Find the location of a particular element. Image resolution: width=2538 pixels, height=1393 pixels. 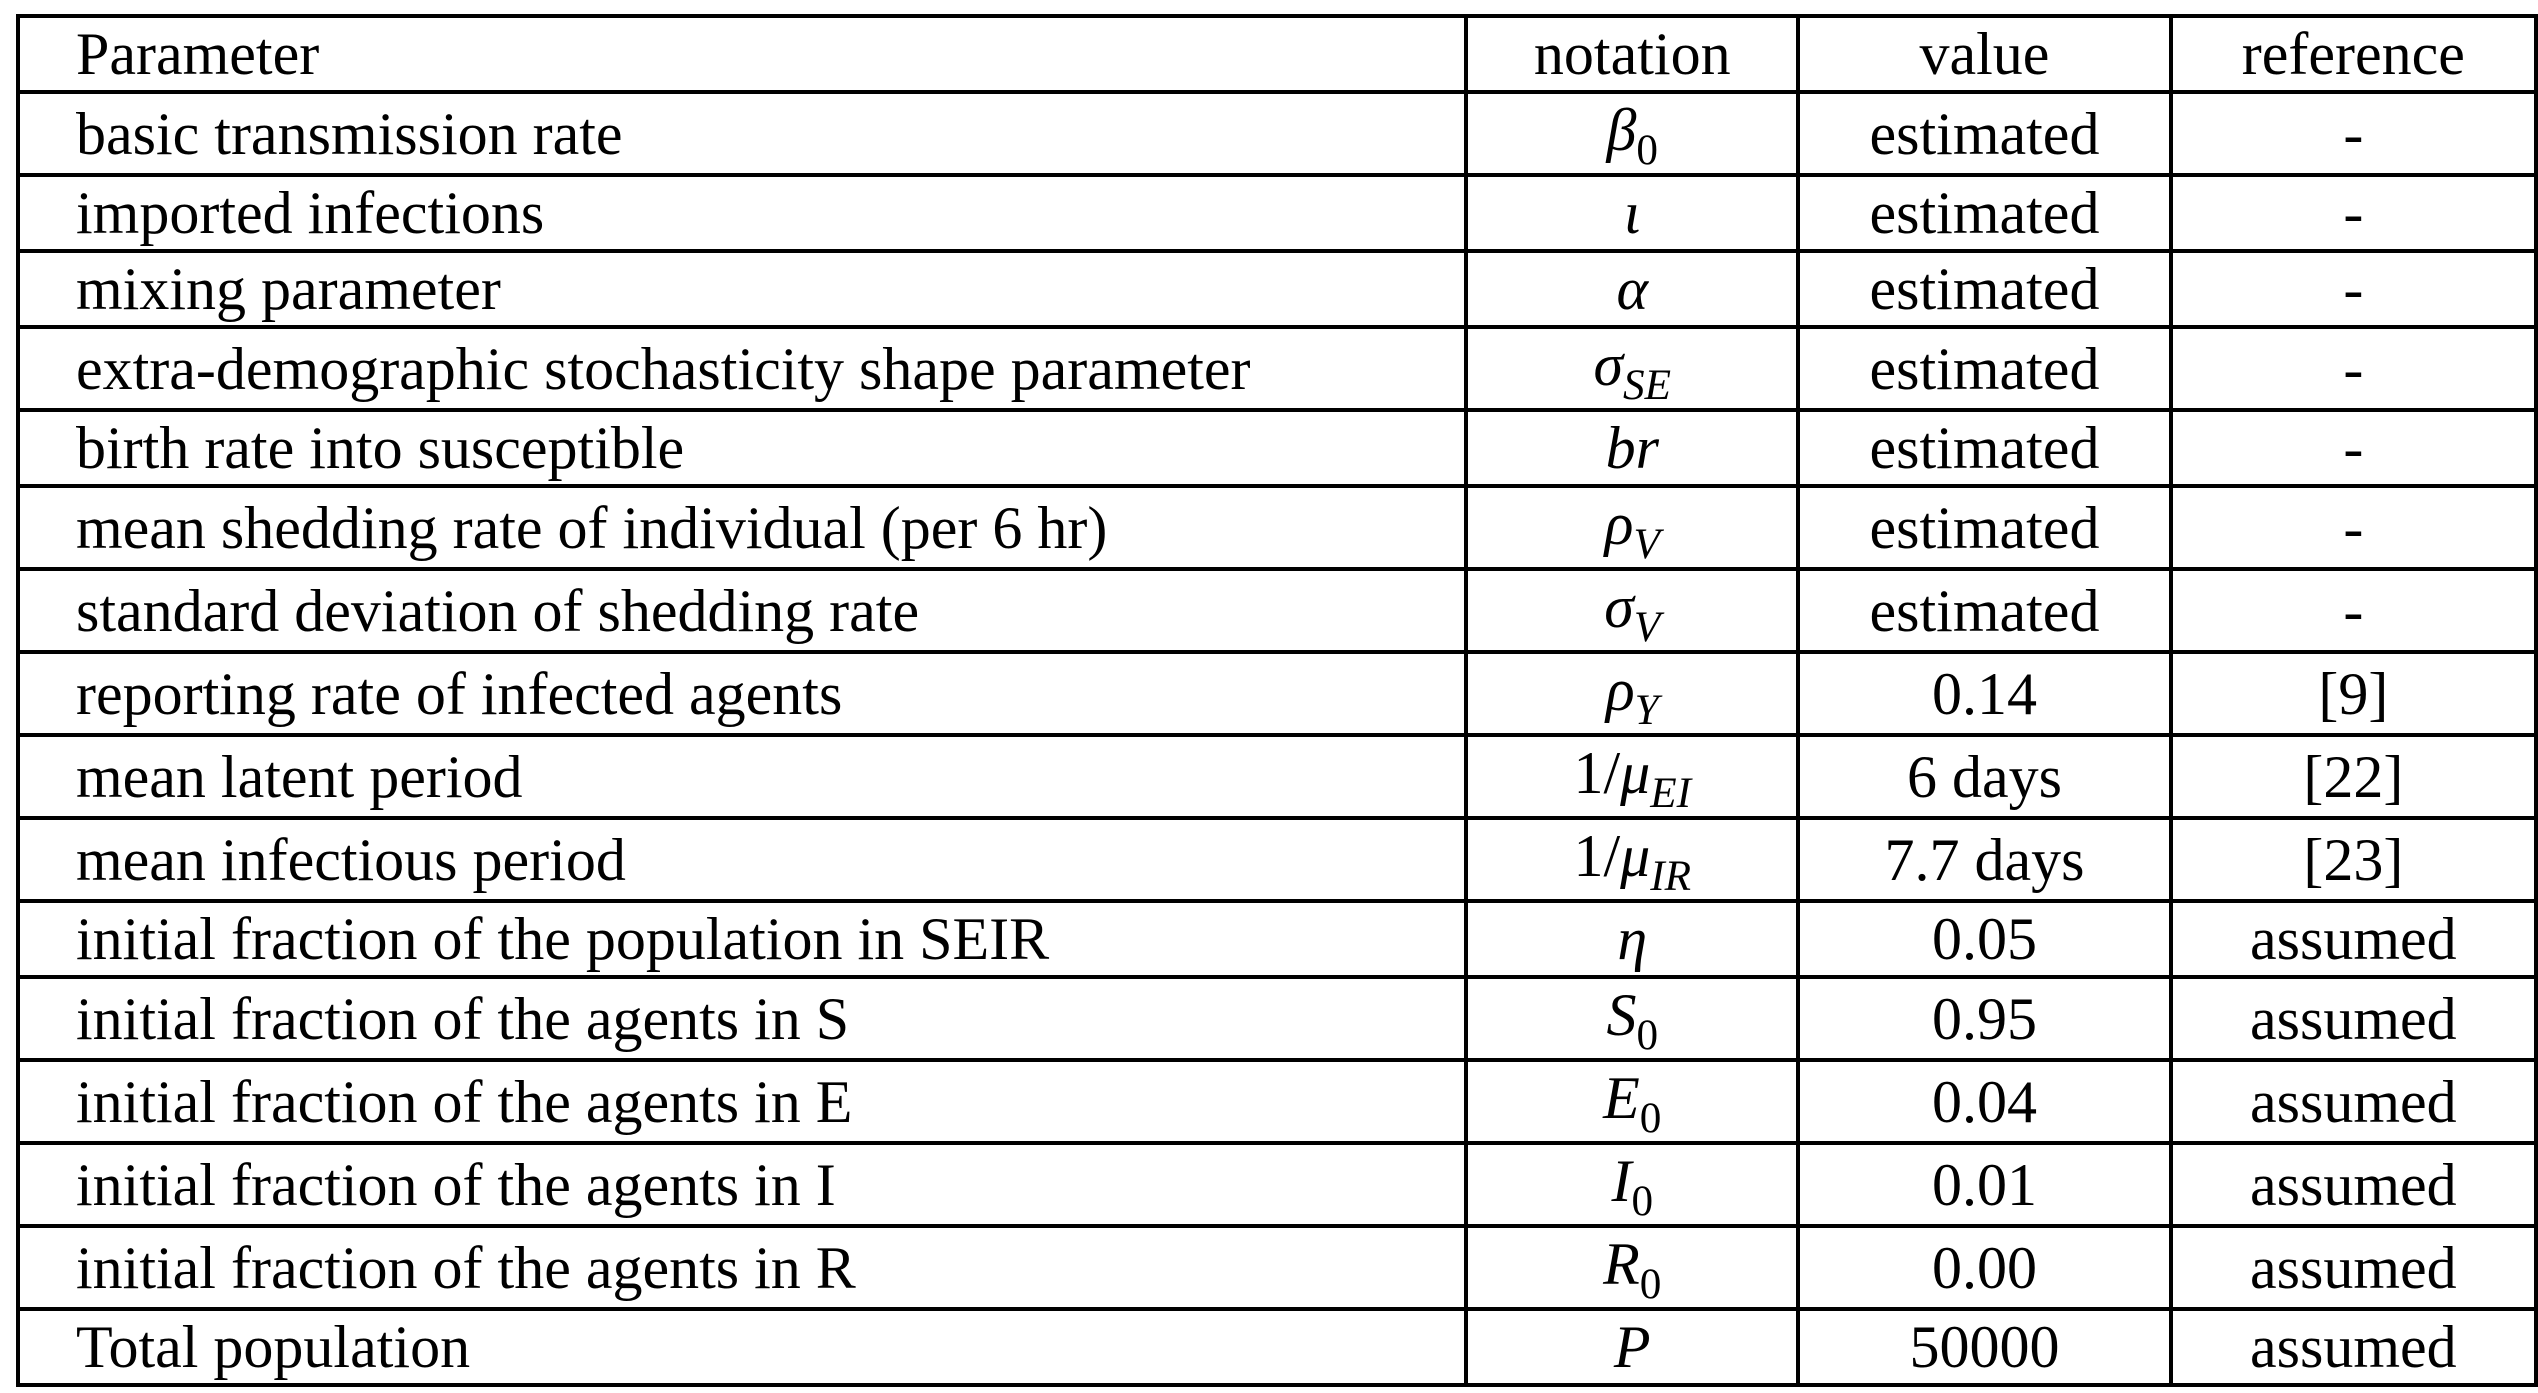

notation-base: ρ is located at coordinates (1620, 690).